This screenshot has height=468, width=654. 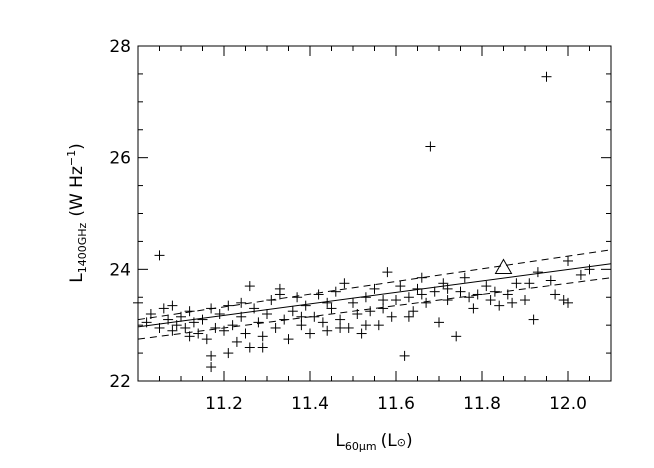 I want to click on y-tick-label: 24, so click(x=120, y=270).